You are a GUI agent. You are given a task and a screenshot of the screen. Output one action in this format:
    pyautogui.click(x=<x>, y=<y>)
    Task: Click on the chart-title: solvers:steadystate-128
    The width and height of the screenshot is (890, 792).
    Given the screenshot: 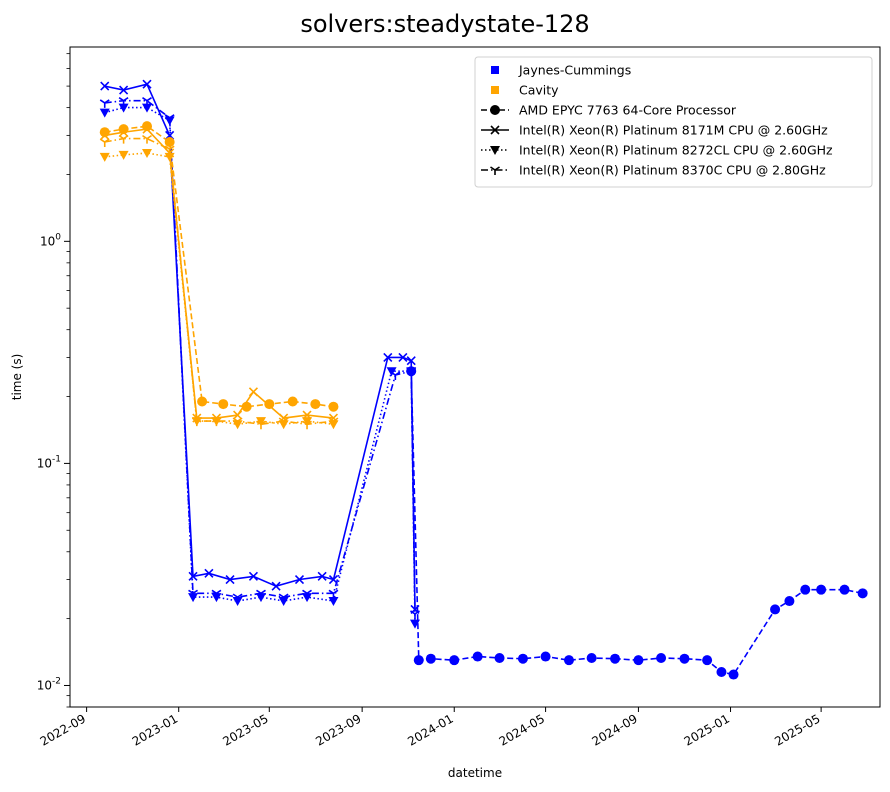 What is the action you would take?
    pyautogui.click(x=444, y=24)
    